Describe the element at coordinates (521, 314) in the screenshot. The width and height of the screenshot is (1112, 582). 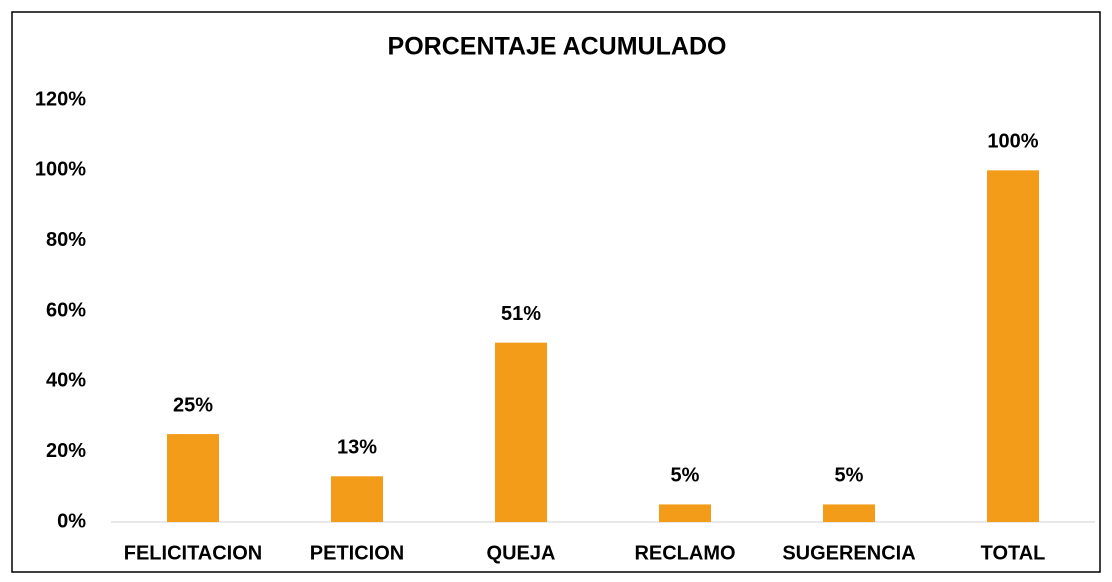
I see `data-label: 51%` at that location.